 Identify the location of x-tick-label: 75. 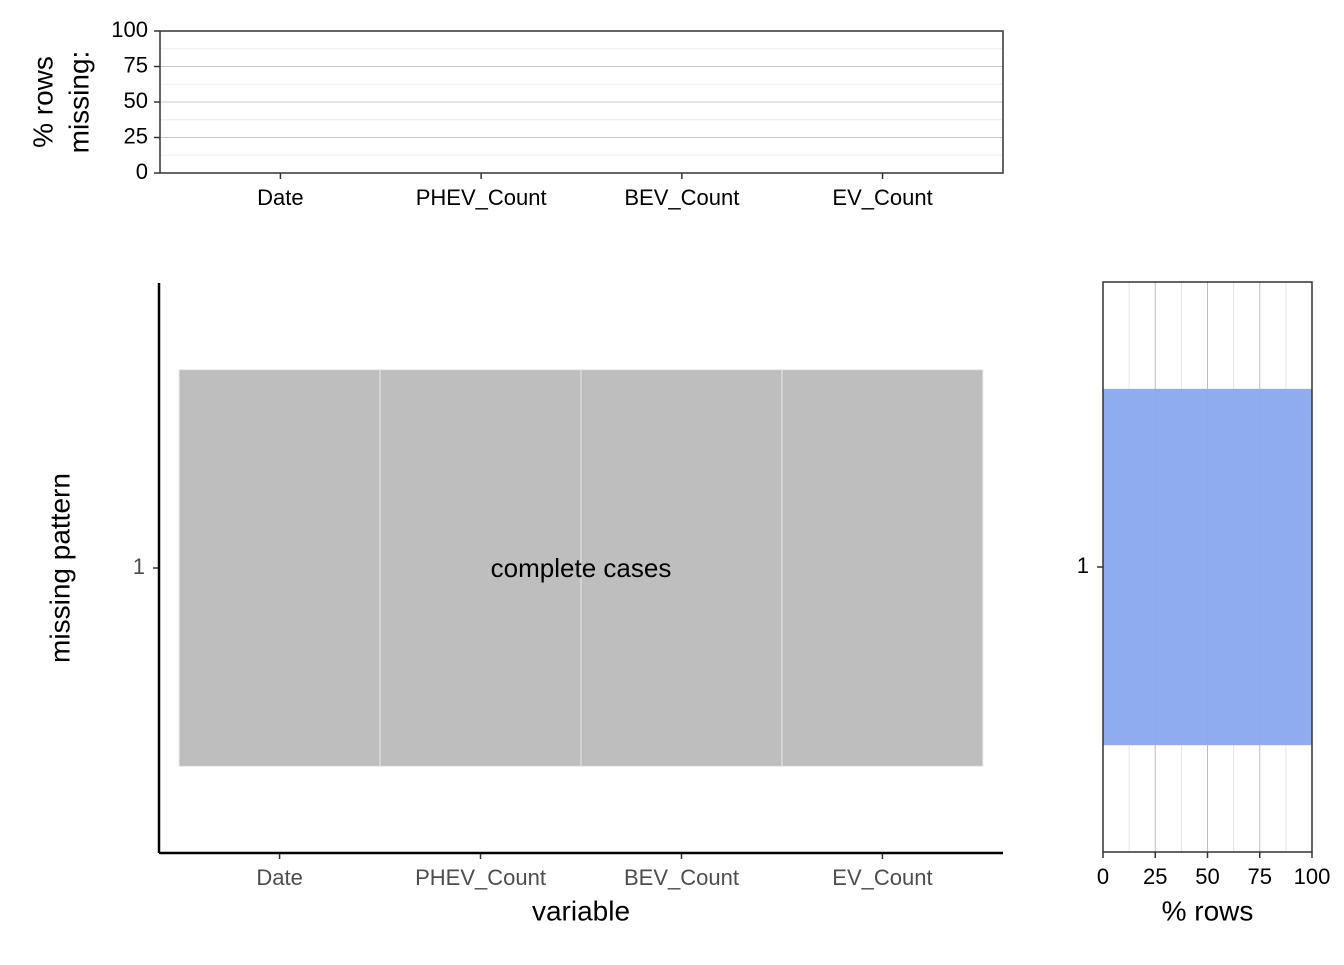
(1260, 876).